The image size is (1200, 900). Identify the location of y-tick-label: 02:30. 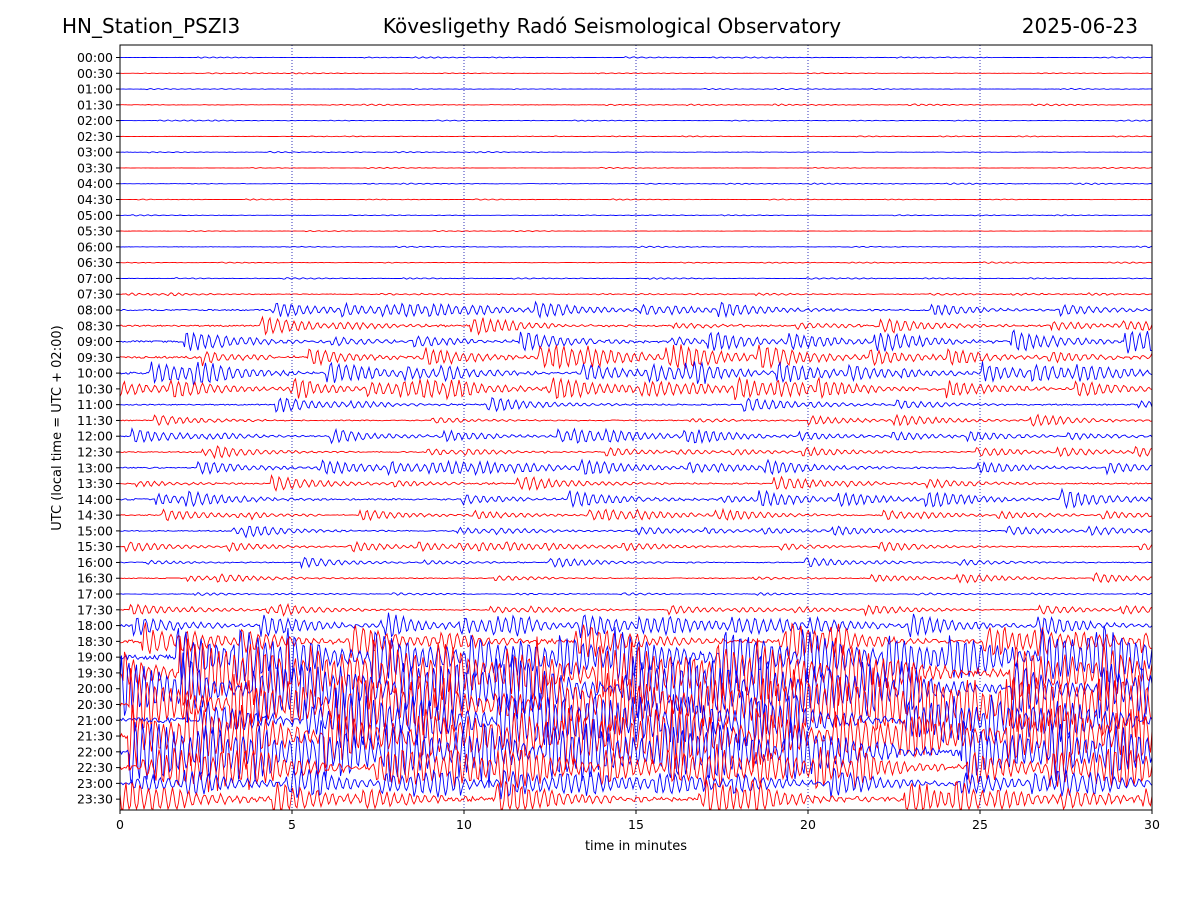
(95, 136).